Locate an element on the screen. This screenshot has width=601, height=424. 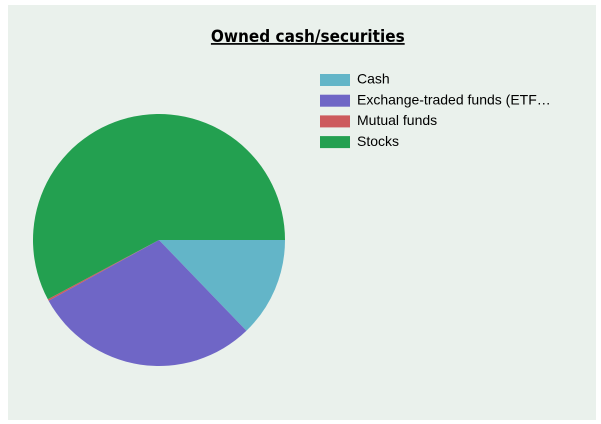
legend-label: Stocks is located at coordinates (378, 141).